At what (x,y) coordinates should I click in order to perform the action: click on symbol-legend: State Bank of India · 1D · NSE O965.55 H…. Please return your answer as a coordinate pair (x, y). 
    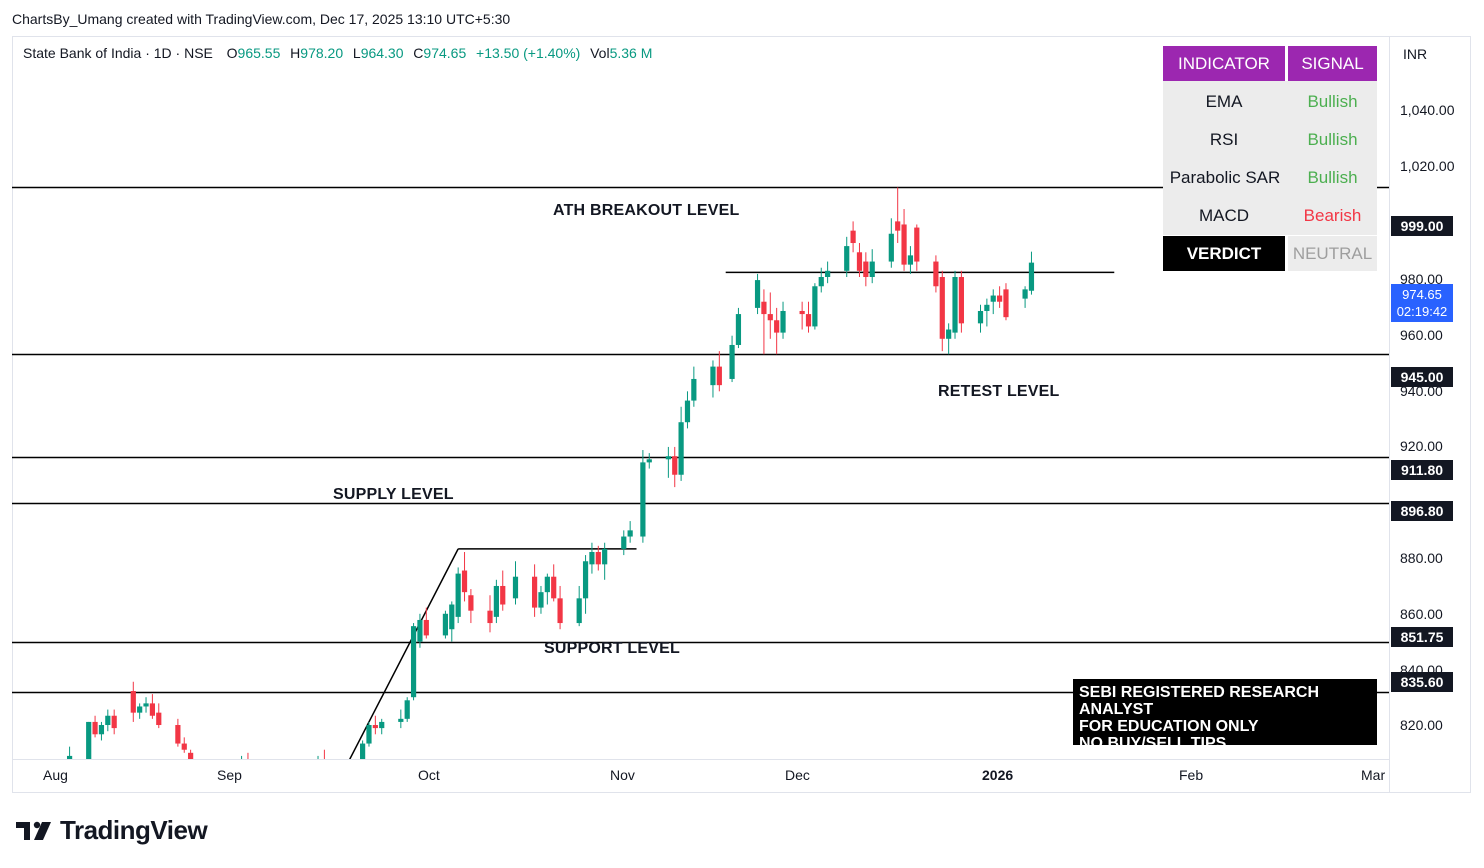
    Looking at the image, I should click on (337, 53).